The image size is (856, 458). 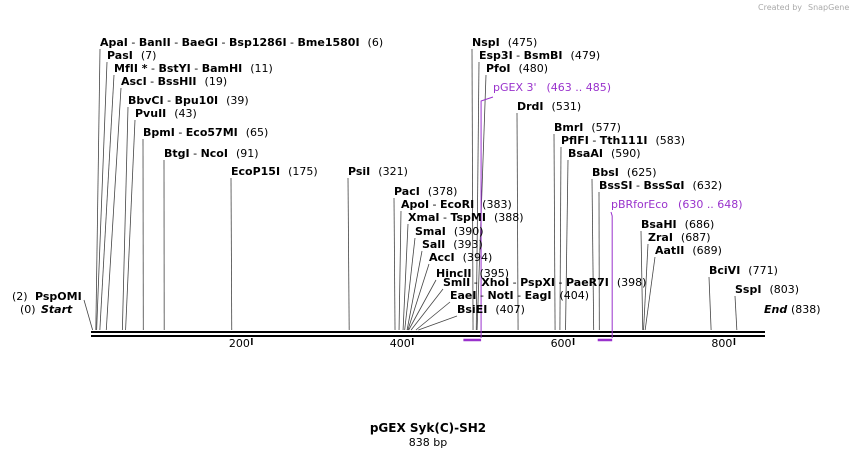 What do you see at coordinates (677, 204) in the screenshot?
I see `primer-label: pBRforEco (630 .. 648)` at bounding box center [677, 204].